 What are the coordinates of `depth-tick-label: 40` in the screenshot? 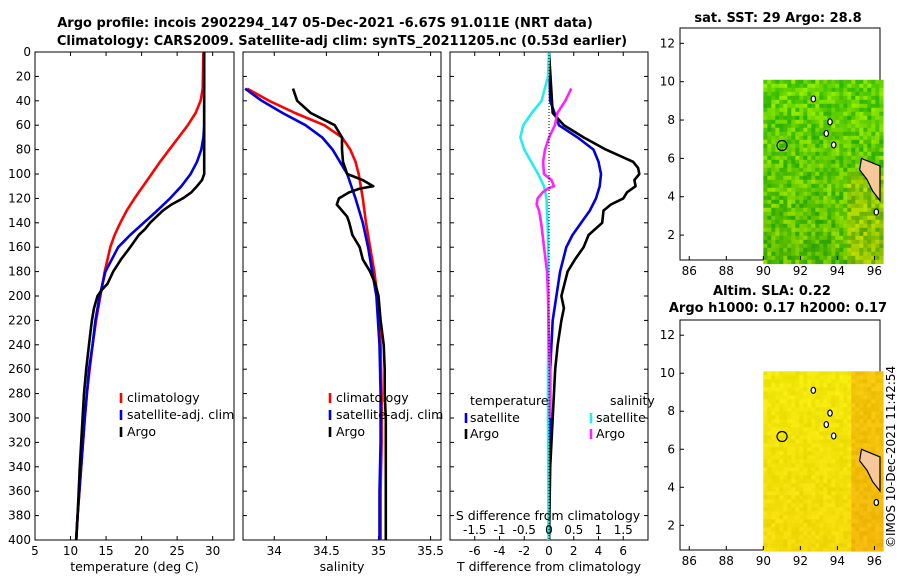 It's located at (23, 101).